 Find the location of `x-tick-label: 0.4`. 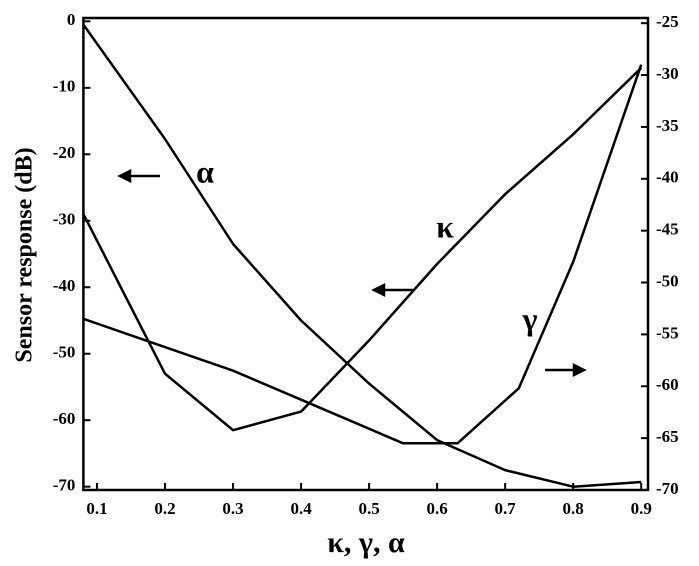

x-tick-label: 0.4 is located at coordinates (301, 508).